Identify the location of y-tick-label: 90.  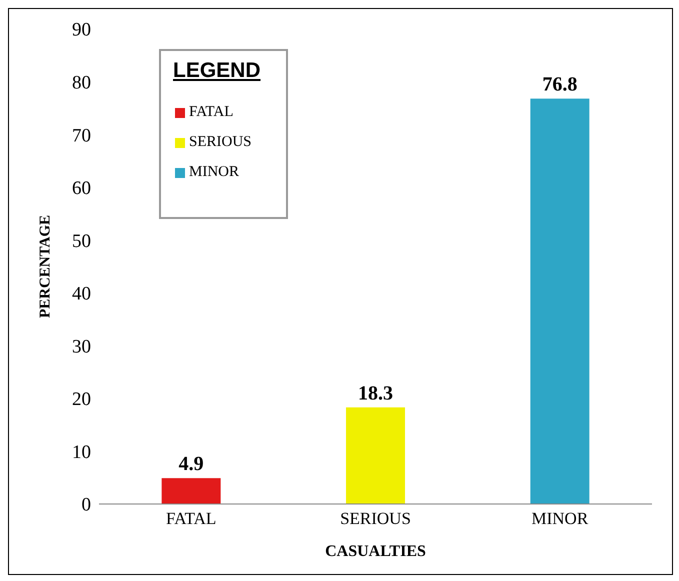
(81, 30).